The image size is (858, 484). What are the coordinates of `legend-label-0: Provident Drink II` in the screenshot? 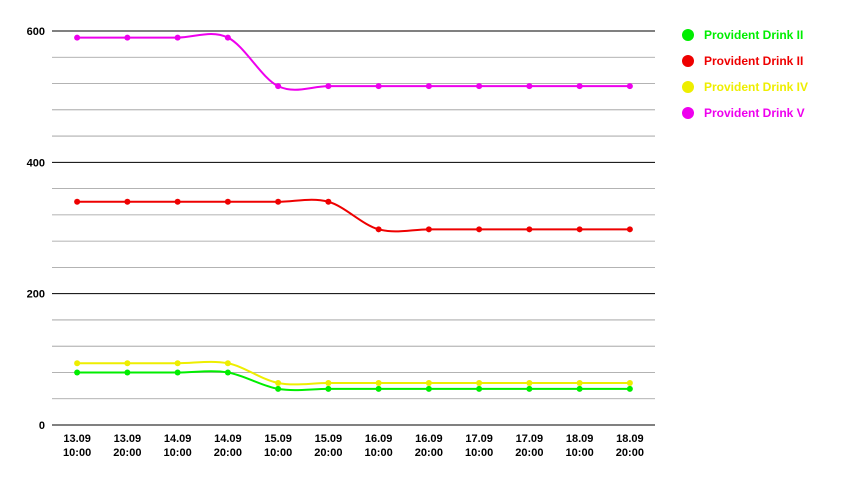 It's located at (754, 35).